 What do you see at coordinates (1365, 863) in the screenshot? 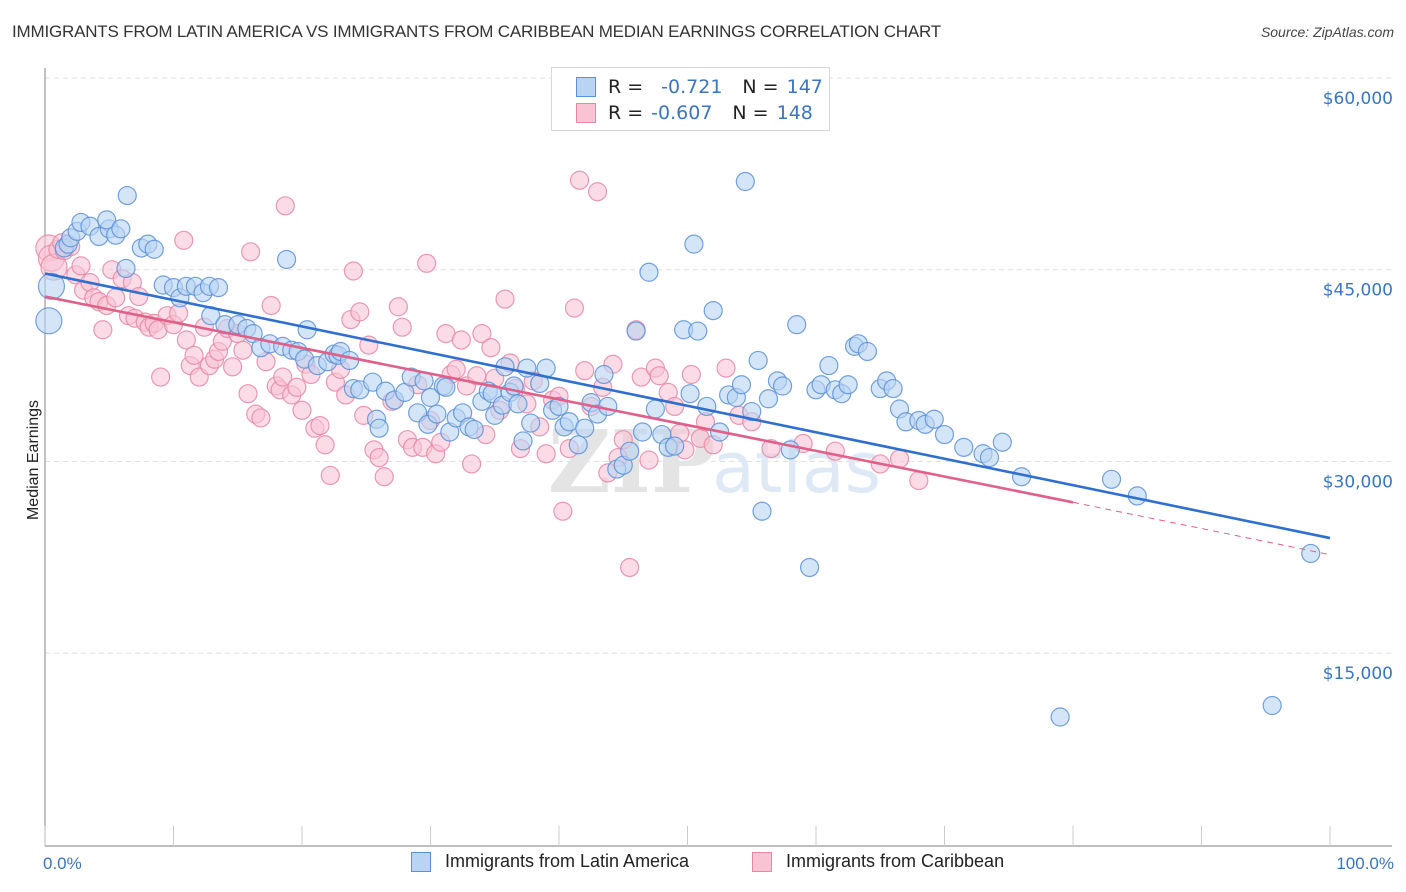
I see `x-tick-label-max: 100.0%` at bounding box center [1365, 863].